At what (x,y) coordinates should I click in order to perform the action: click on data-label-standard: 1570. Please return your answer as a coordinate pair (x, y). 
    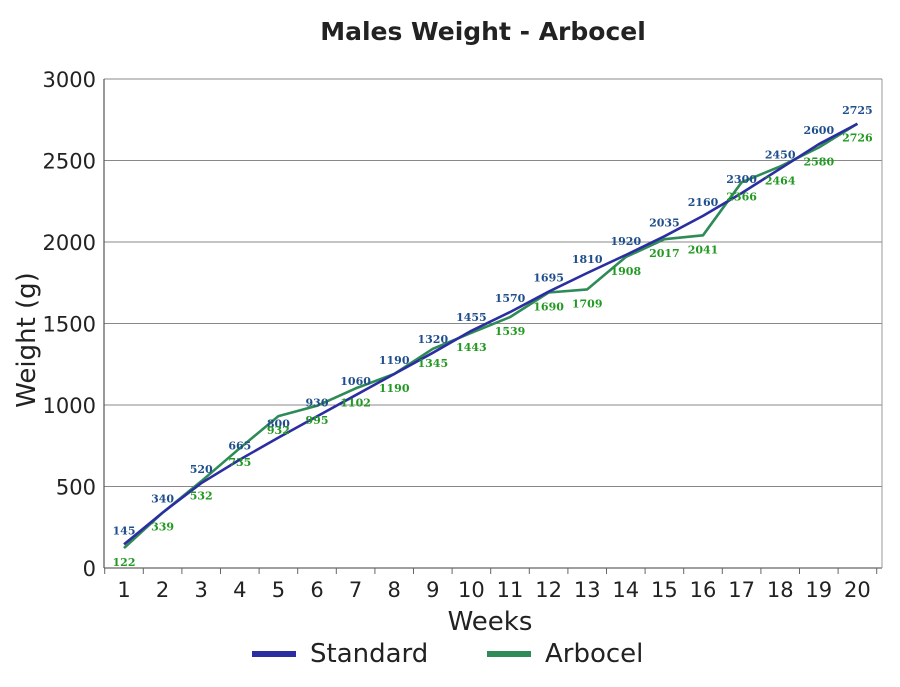
    Looking at the image, I should click on (510, 298).